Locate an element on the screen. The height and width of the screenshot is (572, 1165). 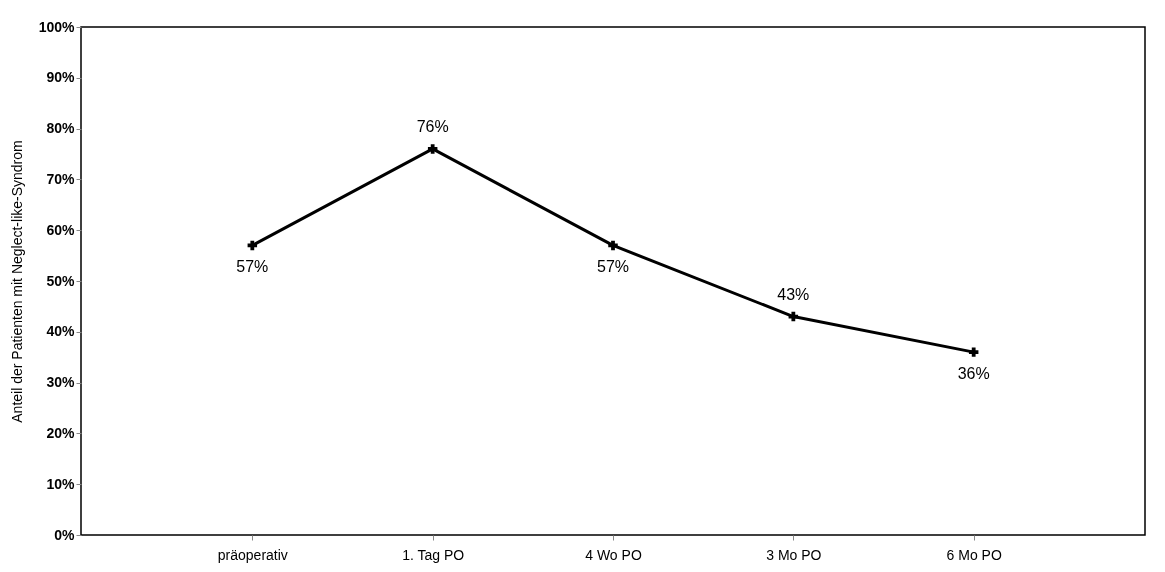
y-tick-label: 30% is located at coordinates (61, 382).